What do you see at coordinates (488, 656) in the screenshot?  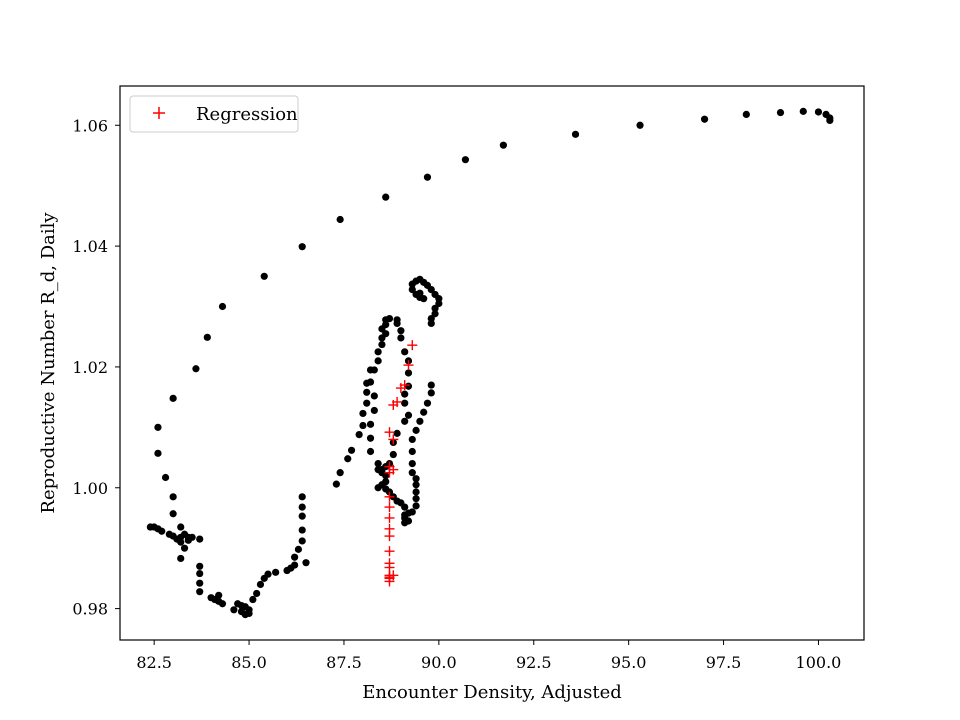 I see `x-axis: 82.5 85.0 87.5 90.0 92.5 95.0 97.5 100.0` at bounding box center [488, 656].